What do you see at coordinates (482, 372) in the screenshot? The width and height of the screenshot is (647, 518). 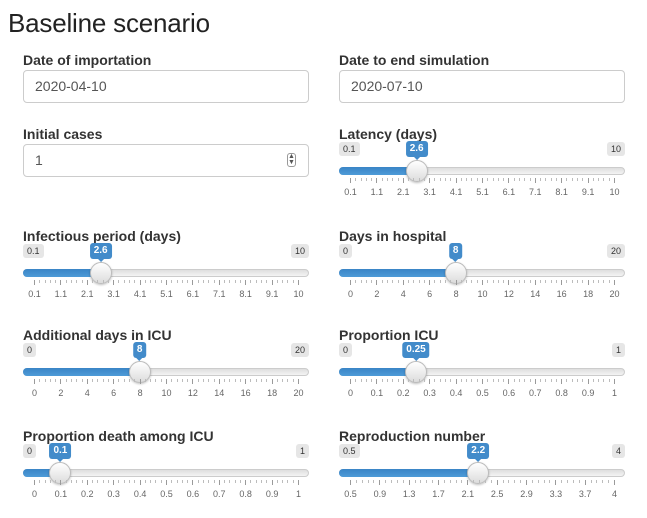 I see `slider-control: 0 1 0.25 0 0.1 0.2 0.3 0.4 0.5 0.6 0.7 0.8 0.9 1` at bounding box center [482, 372].